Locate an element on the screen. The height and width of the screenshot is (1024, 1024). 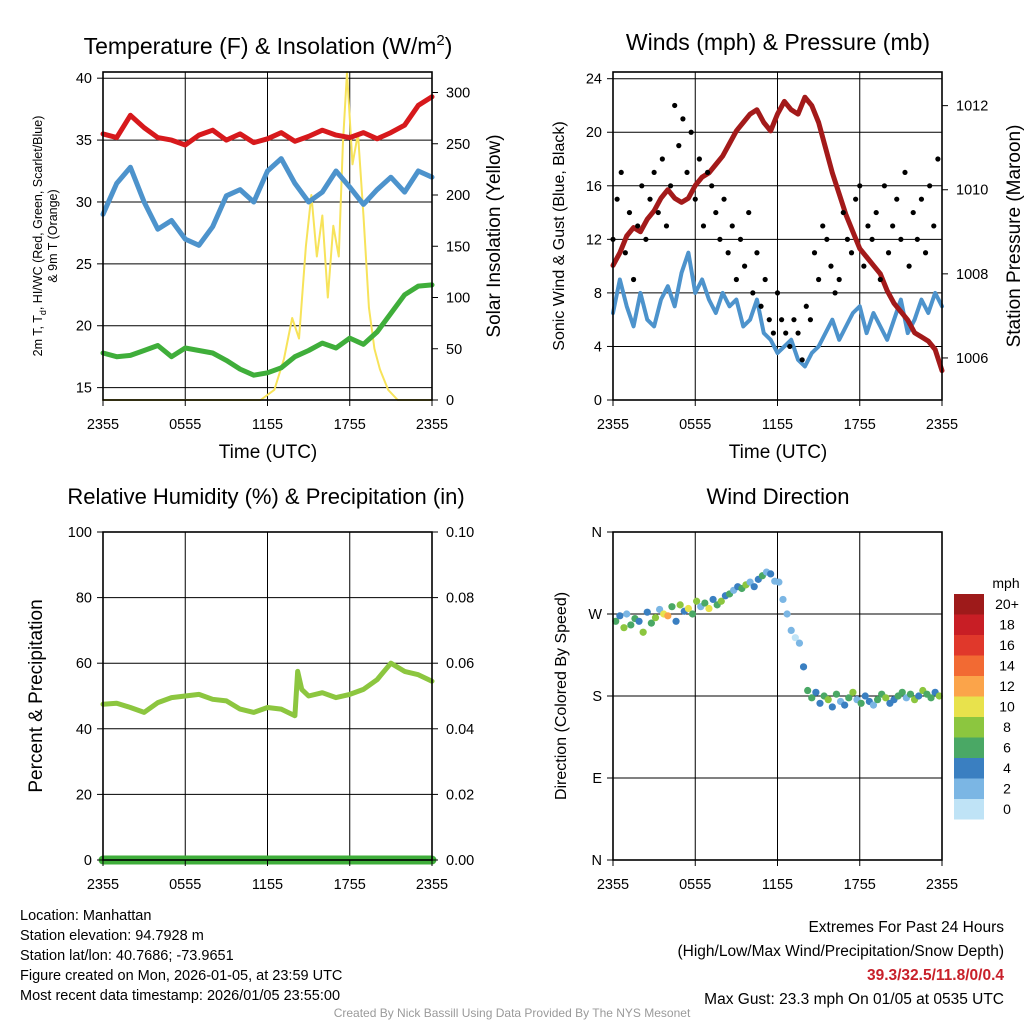
wind-y2tick-label: 1006 is located at coordinates (972, 359).